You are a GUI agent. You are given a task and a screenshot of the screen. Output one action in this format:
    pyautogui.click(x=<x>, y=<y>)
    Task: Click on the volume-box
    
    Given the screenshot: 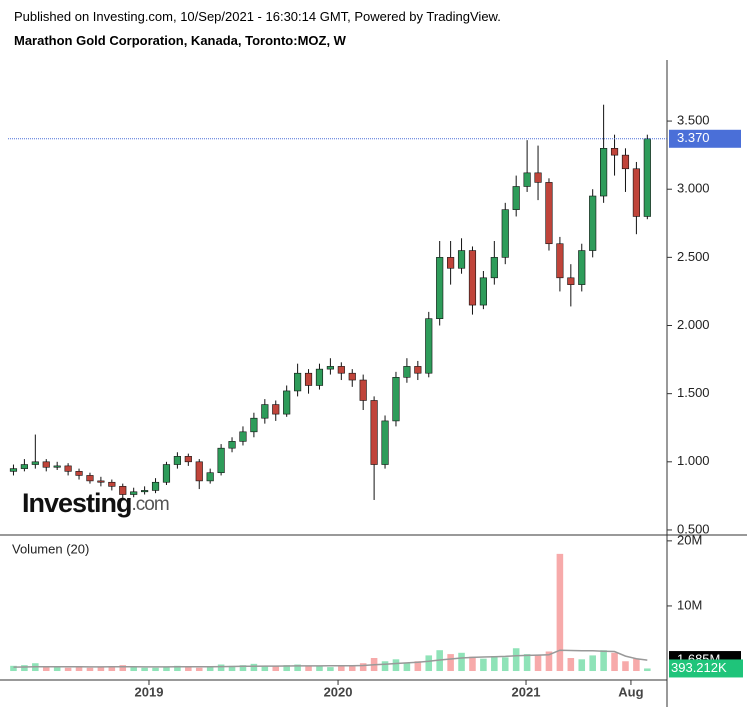 What is the action you would take?
    pyautogui.click(x=706, y=668)
    